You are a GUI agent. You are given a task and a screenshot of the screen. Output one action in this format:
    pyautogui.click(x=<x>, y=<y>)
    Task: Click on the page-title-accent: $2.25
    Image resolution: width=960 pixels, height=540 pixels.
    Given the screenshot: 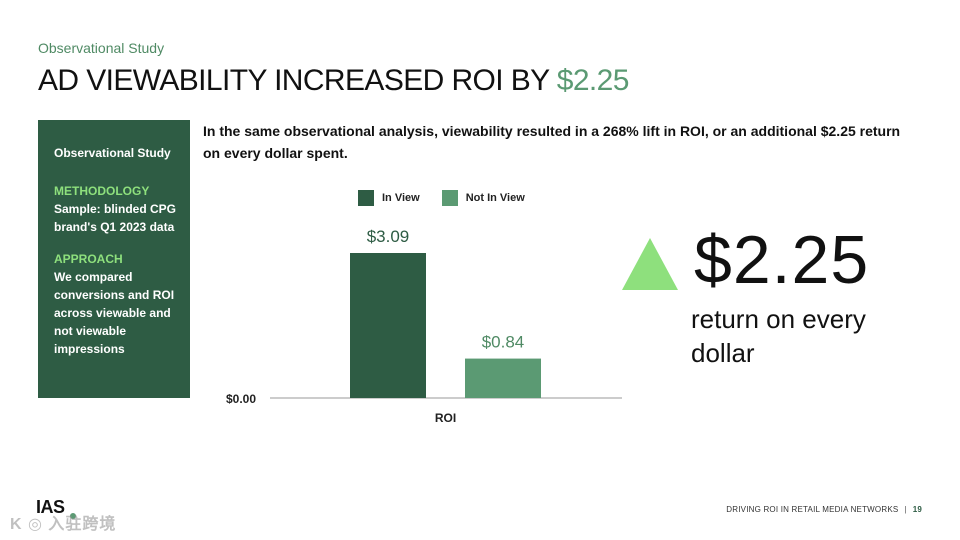 What is the action you would take?
    pyautogui.click(x=593, y=80)
    